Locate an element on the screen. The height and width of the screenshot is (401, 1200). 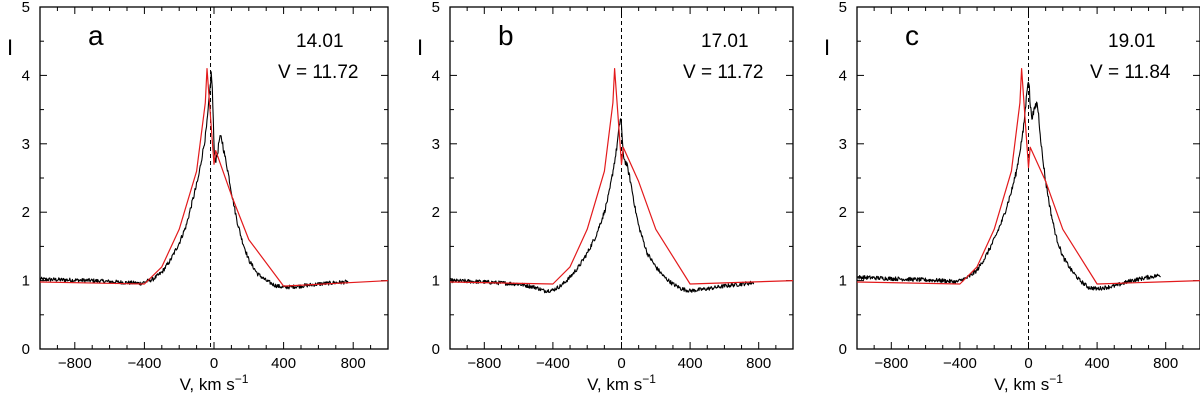
magnitude-label: V = 11.84 is located at coordinates (1130, 72).